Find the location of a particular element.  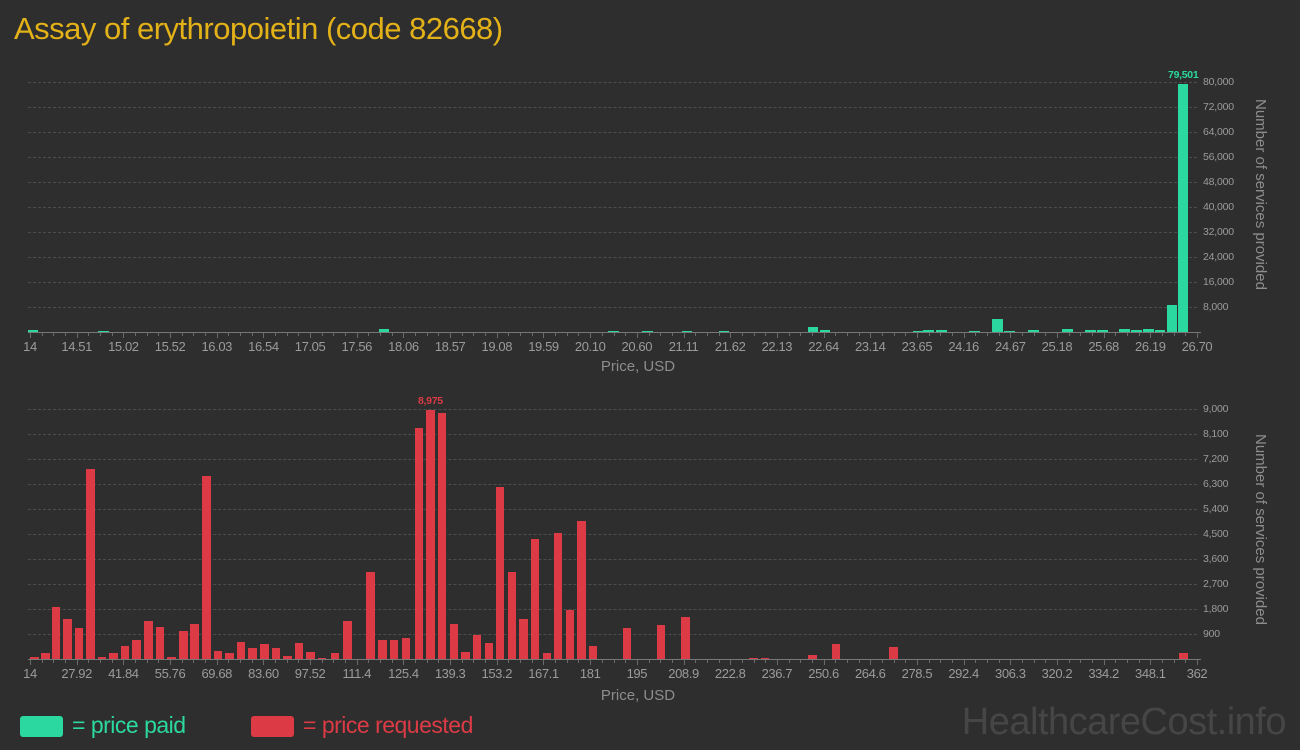

legend-label-price-requested: = price requested is located at coordinates (388, 725).